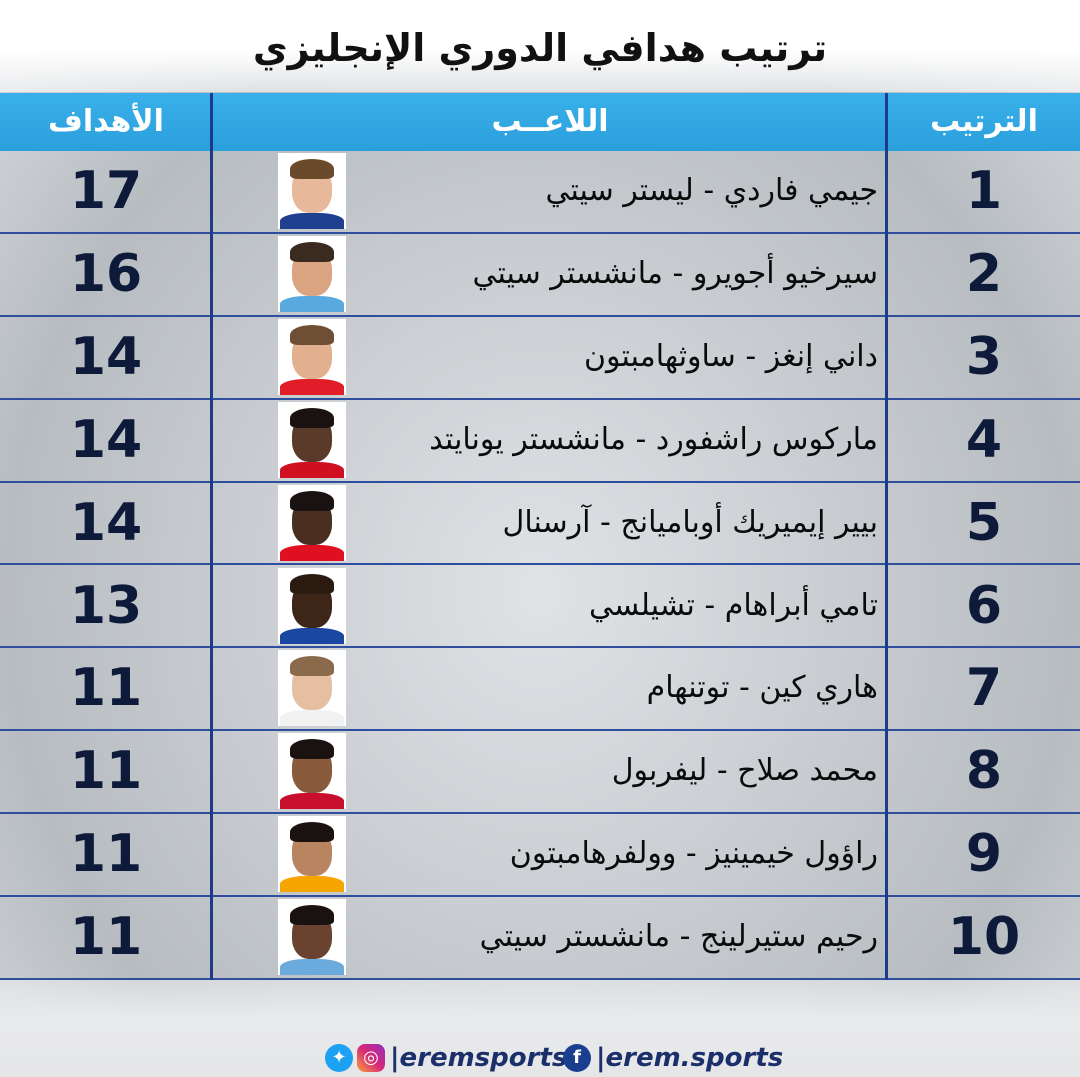 This screenshot has width=1080, height=1077. Describe the element at coordinates (540, 690) in the screenshot. I see `table-row: 11 هاري كين - توتنهام 7` at that location.